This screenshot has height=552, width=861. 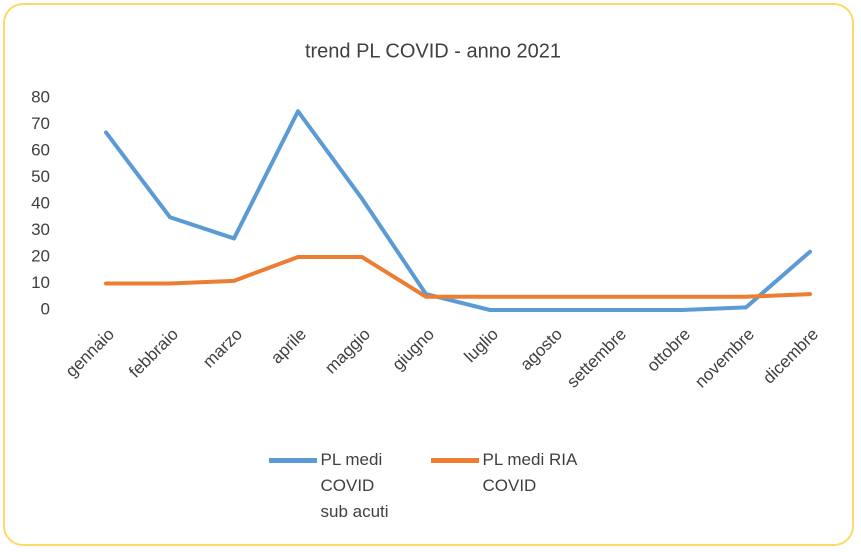 What do you see at coordinates (153, 353) in the screenshot?
I see `x-tick-label: febbraio` at bounding box center [153, 353].